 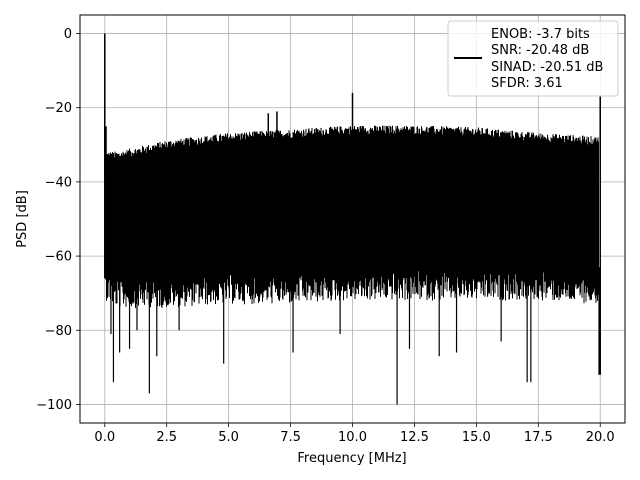 I want to click on y-axis-ticks: 0 −20 −40 −60 −80 −100, so click(x=58, y=220).